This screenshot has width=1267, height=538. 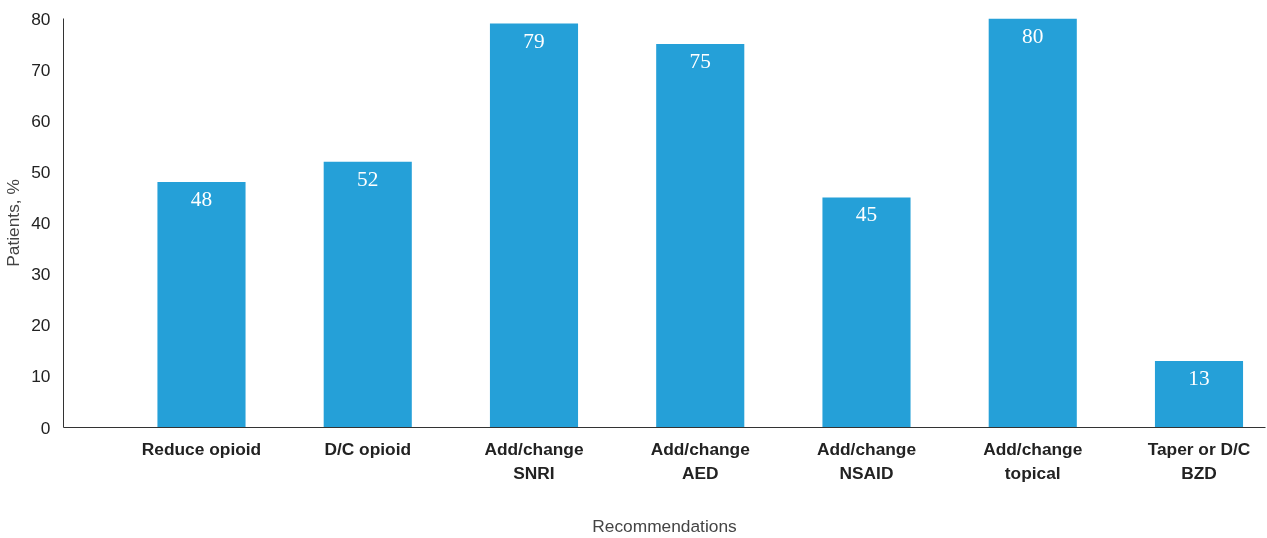 I want to click on x-tick-label: Taper or D/C BZD, so click(x=1199, y=460).